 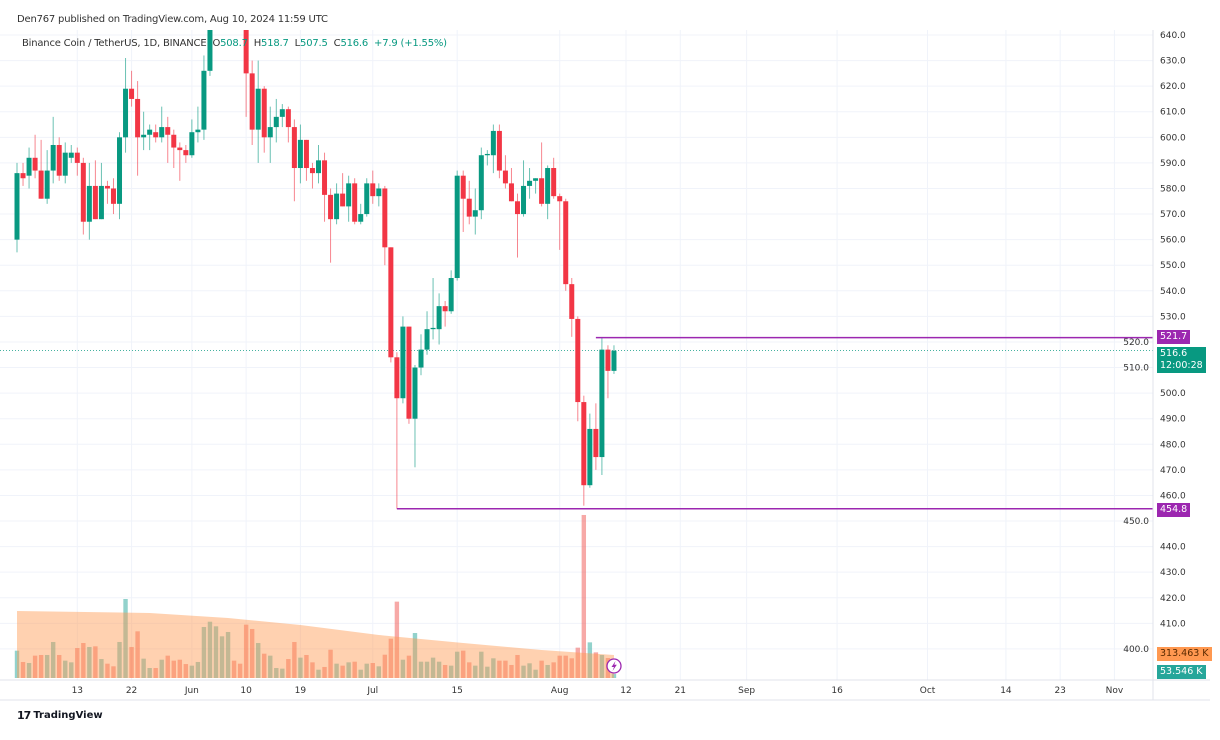 I want to click on tradingview-logo: 17 TradingView, so click(x=60, y=715).